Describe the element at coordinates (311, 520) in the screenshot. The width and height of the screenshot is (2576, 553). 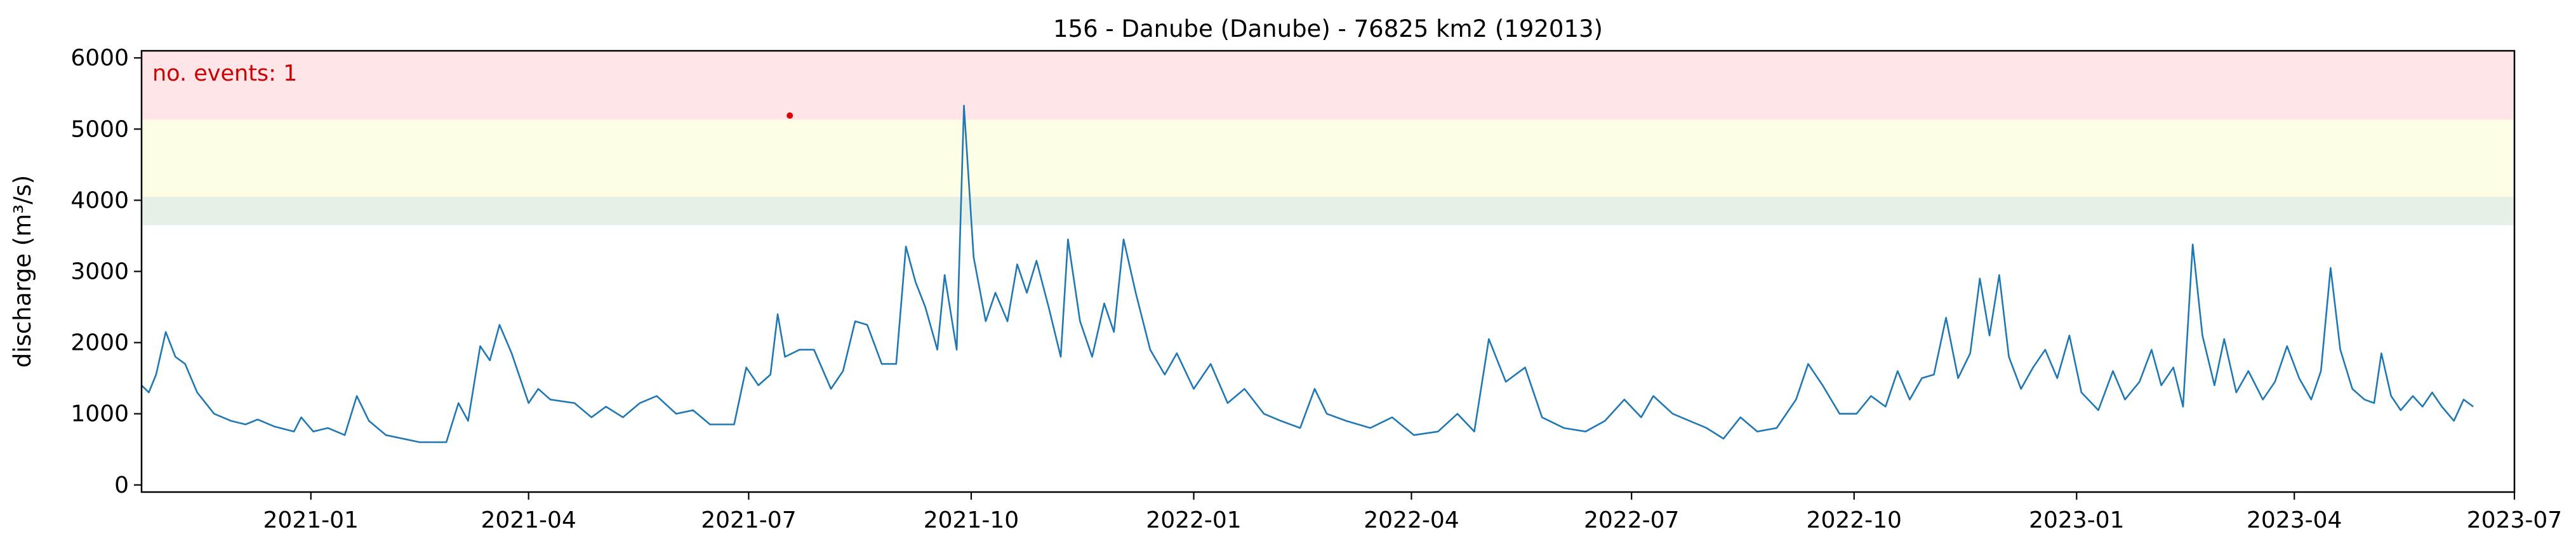
I see `x-tick-label: 2021-01` at that location.